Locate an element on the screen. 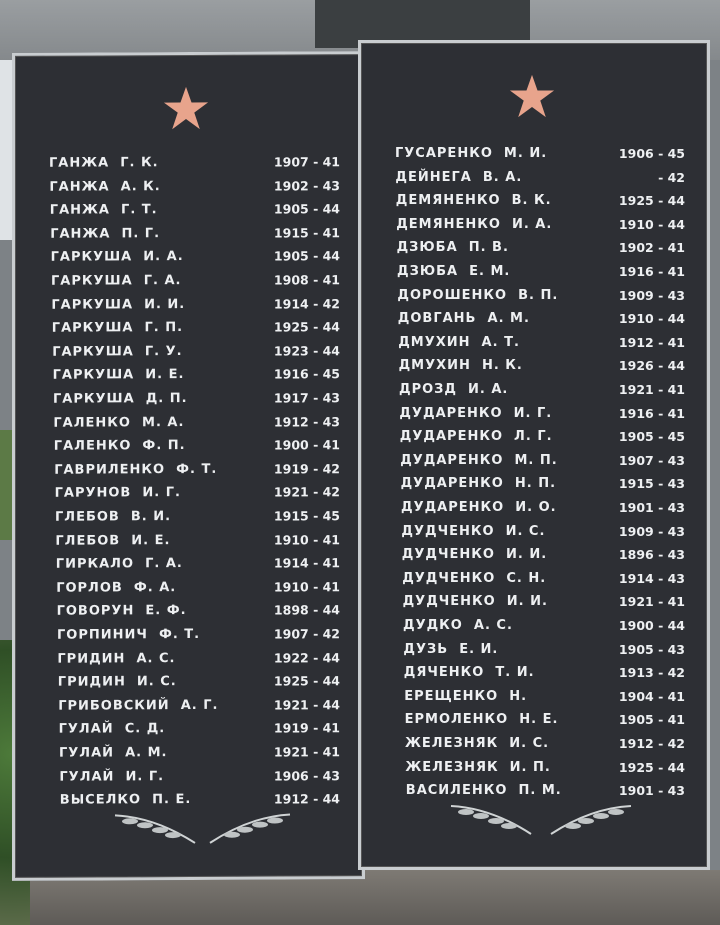  list-item: ЖЕЛЕЗНЯК И. С. 1912 - 42 is located at coordinates (534, 747).